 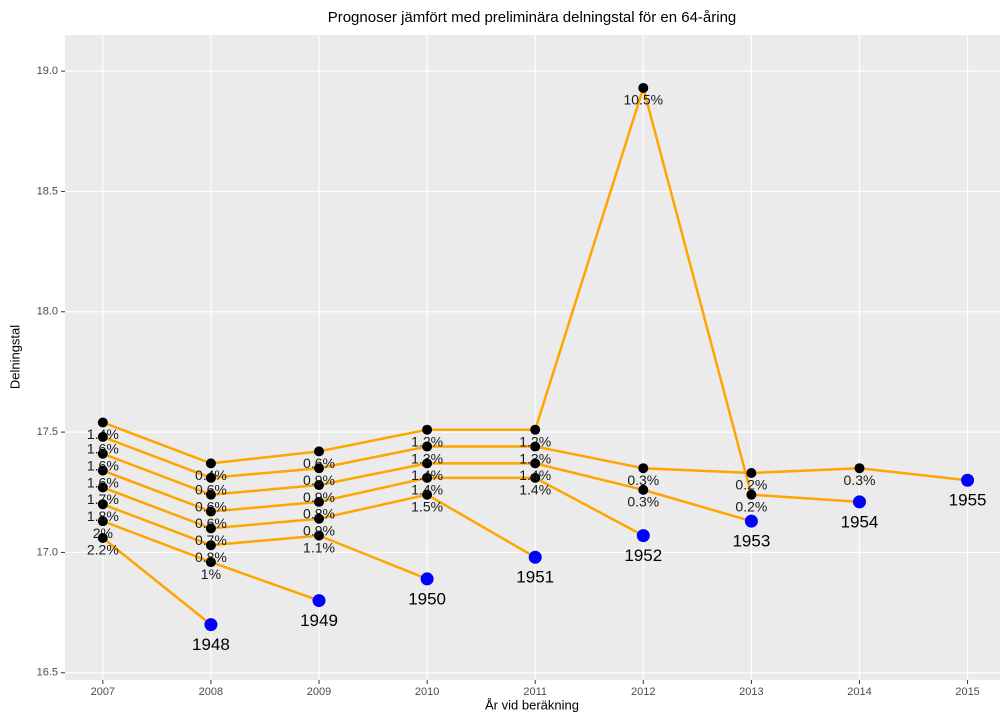 What do you see at coordinates (47, 432) in the screenshot?
I see `y-tick-label: 17.5` at bounding box center [47, 432].